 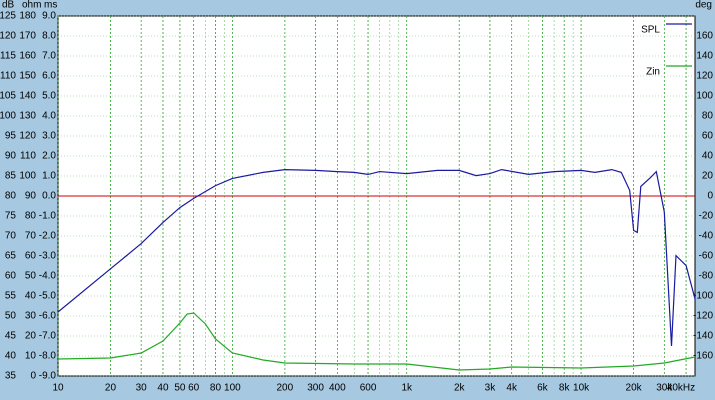 I want to click on ms-tick-label: -8.0, so click(x=48, y=356).